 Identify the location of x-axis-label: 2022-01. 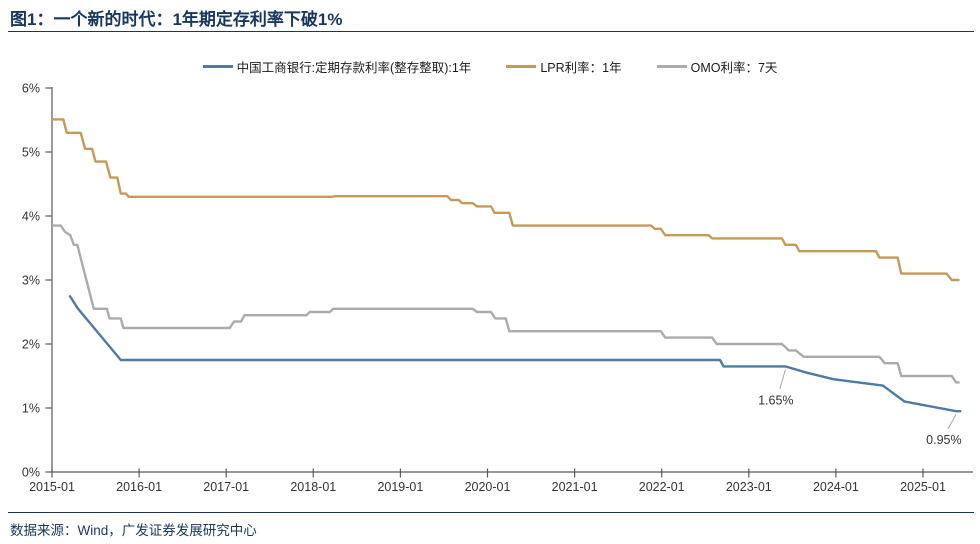
(662, 487).